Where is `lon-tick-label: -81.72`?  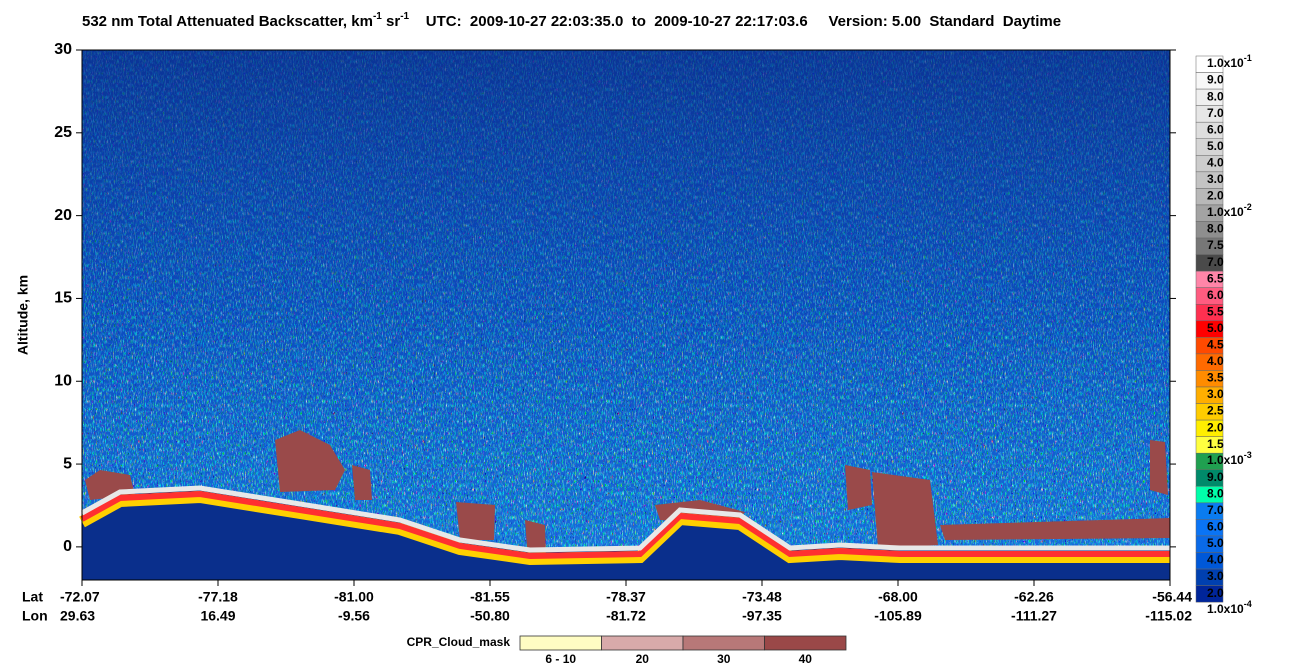
lon-tick-label: -81.72 is located at coordinates (626, 616).